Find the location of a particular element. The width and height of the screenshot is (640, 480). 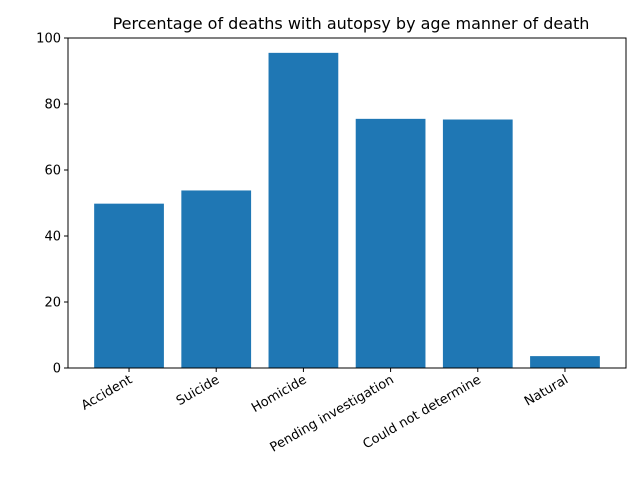

bar-accident is located at coordinates (129, 285).